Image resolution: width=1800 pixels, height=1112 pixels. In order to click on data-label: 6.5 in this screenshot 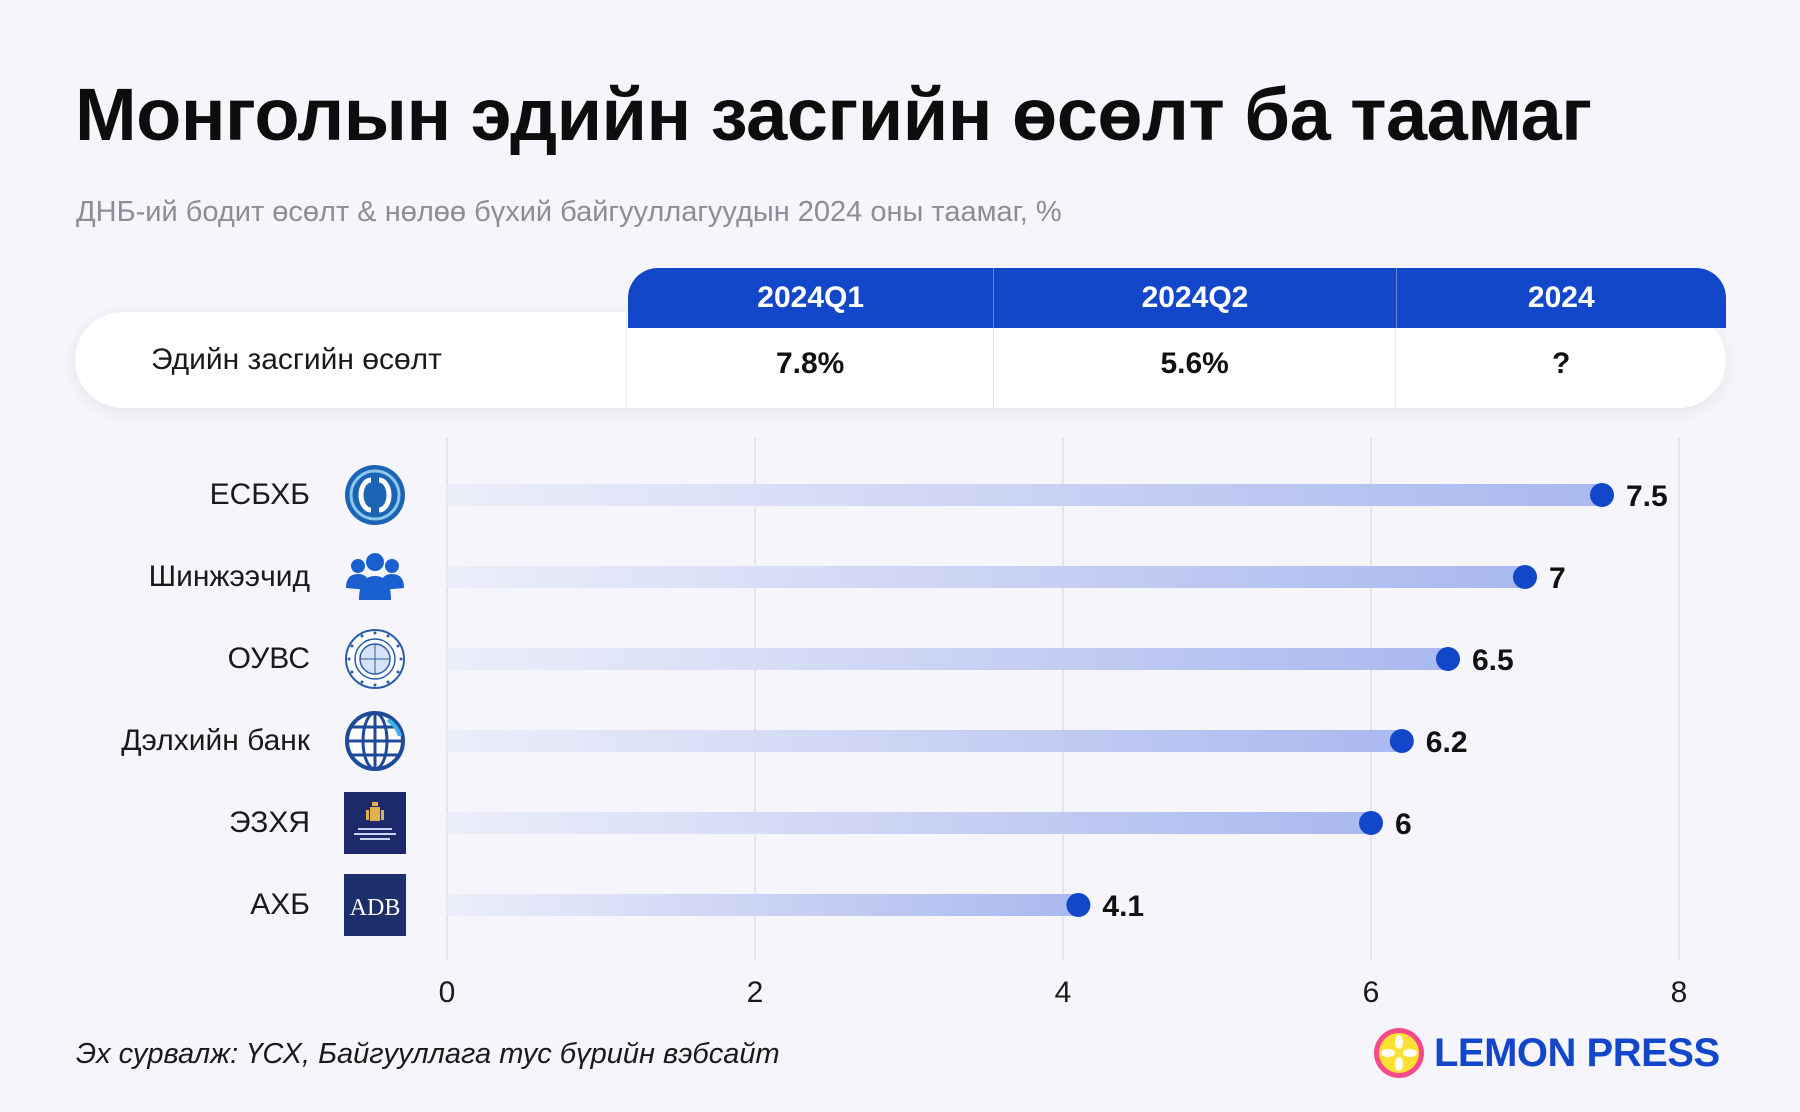, I will do `click(1493, 660)`.